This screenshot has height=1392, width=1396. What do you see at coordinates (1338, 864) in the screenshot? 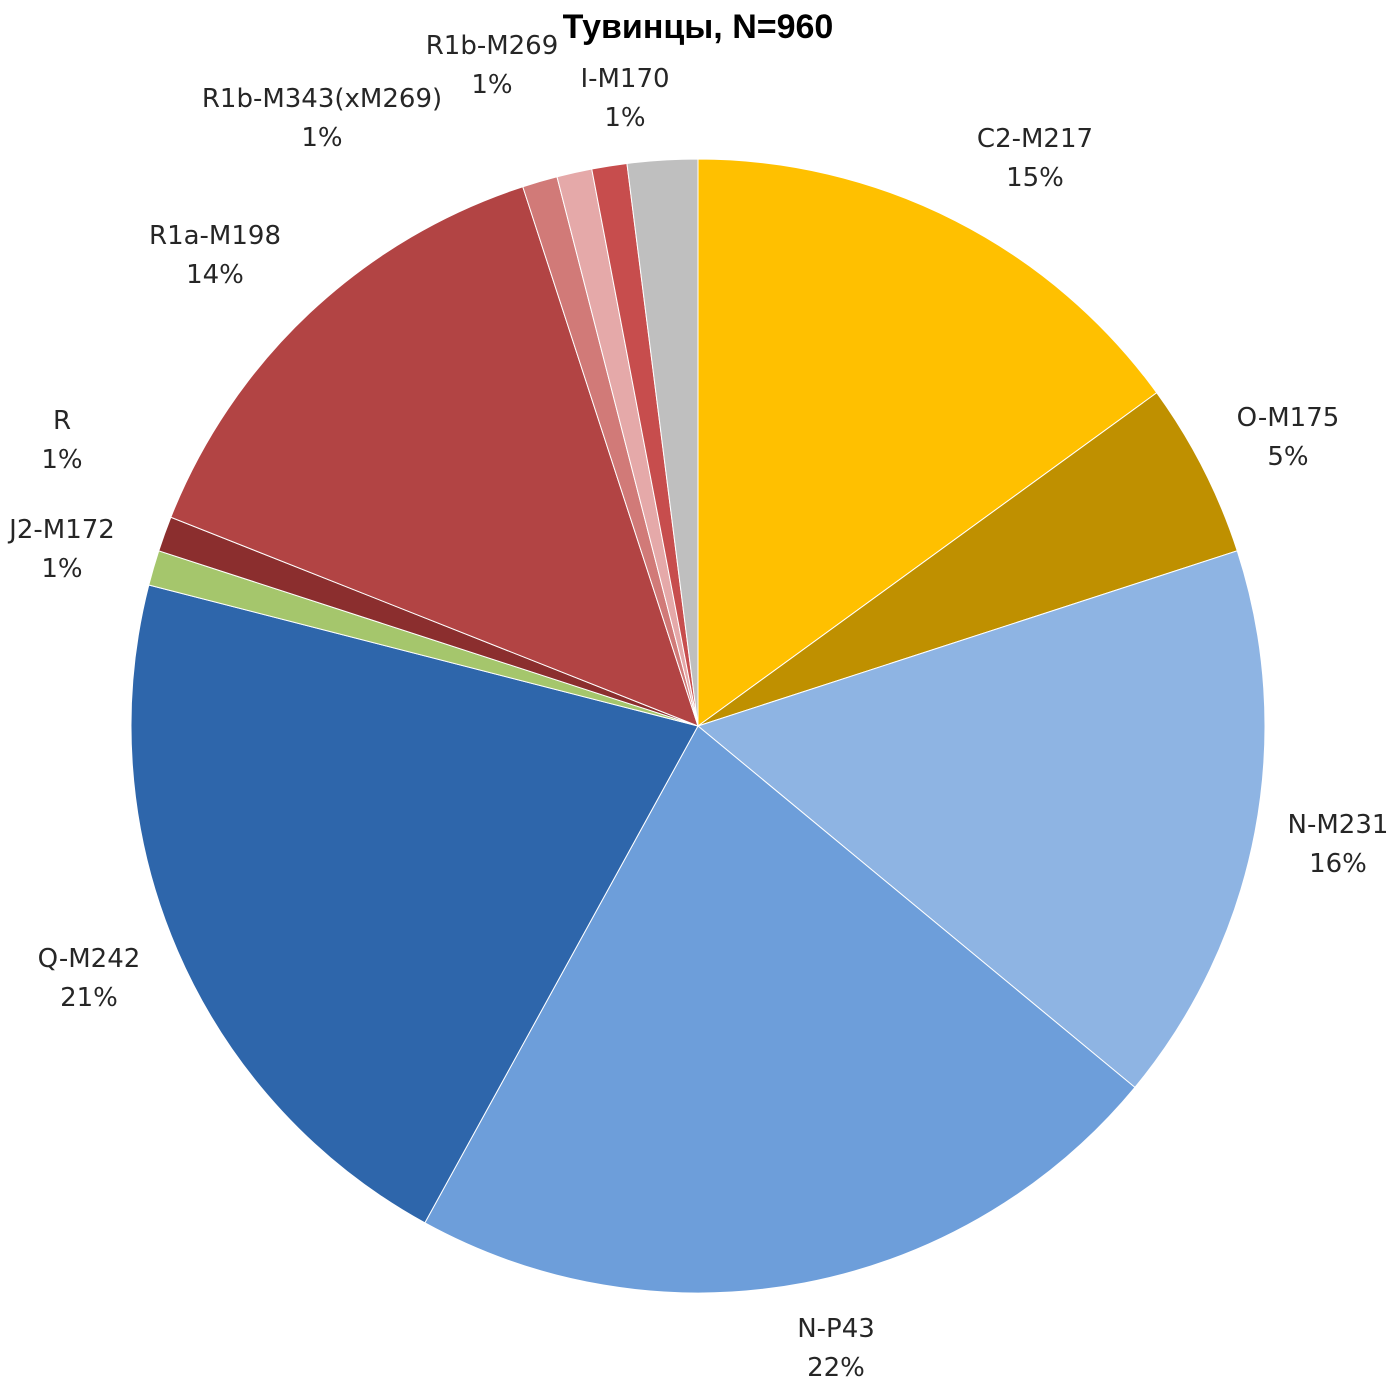
I see `slice-value-label: 16%` at bounding box center [1338, 864].